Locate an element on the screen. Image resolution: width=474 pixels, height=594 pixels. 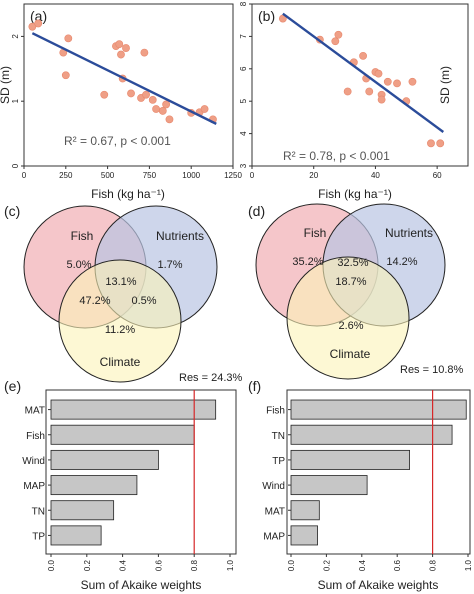
panel-b-plot-area is located at coordinates (360, 85).